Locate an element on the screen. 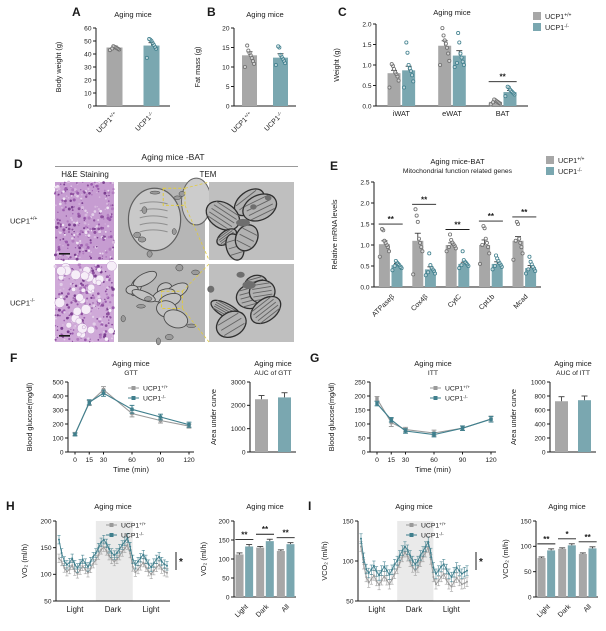 This screenshot has width=606, height=631. panel-label-i: I is located at coordinates (310, 506).